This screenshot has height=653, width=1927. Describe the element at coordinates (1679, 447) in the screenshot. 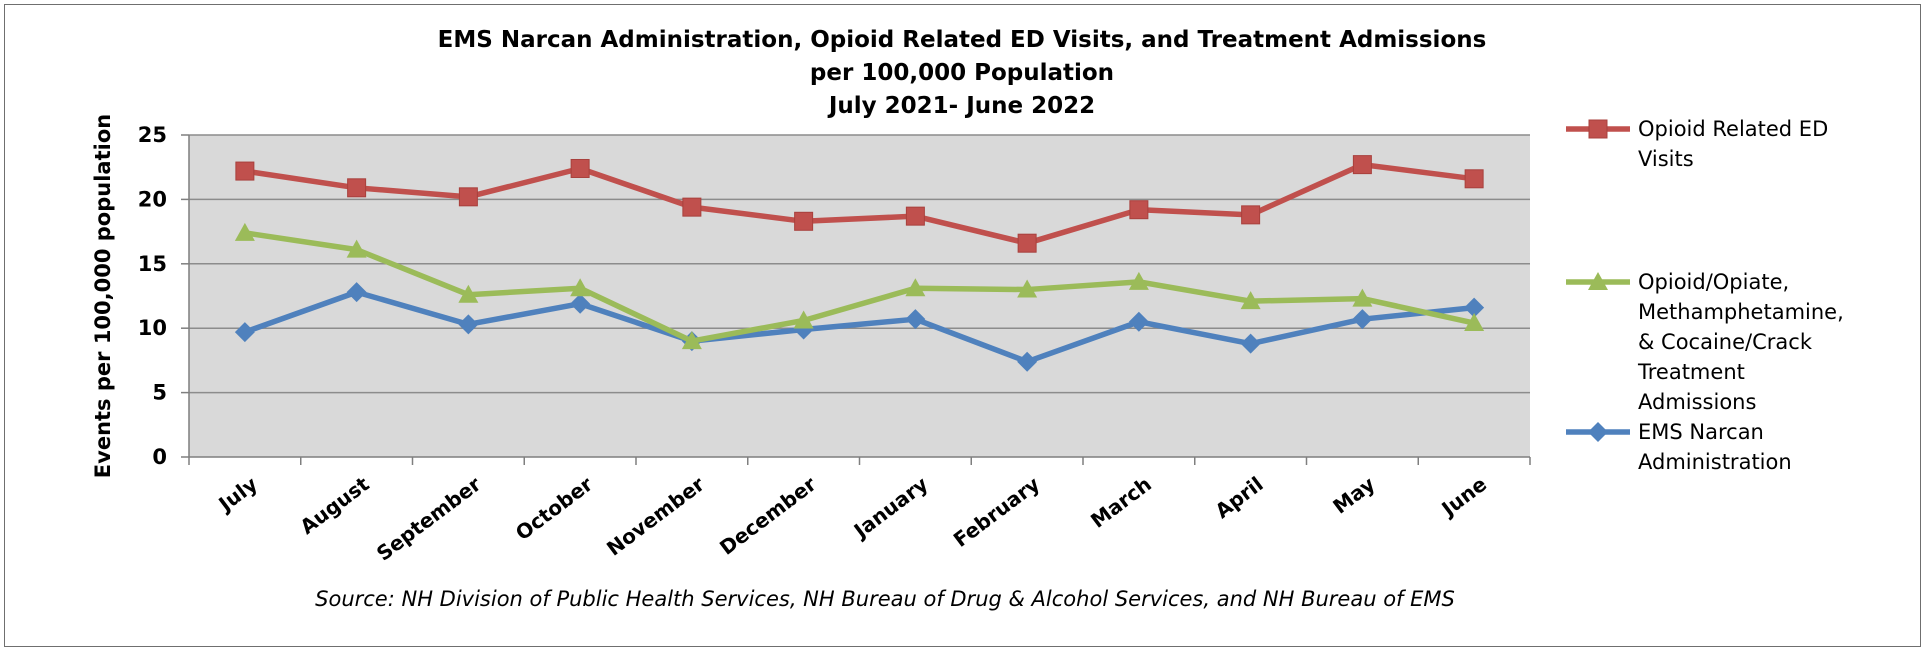

I see `legend-item: EMS Narcan Administration` at that location.